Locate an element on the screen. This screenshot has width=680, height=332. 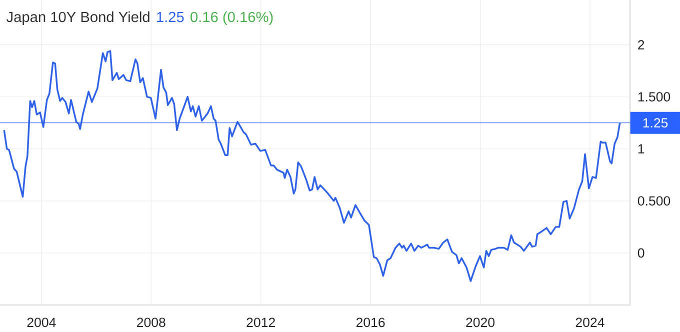
x-tick-label: 2016 is located at coordinates (370, 323).